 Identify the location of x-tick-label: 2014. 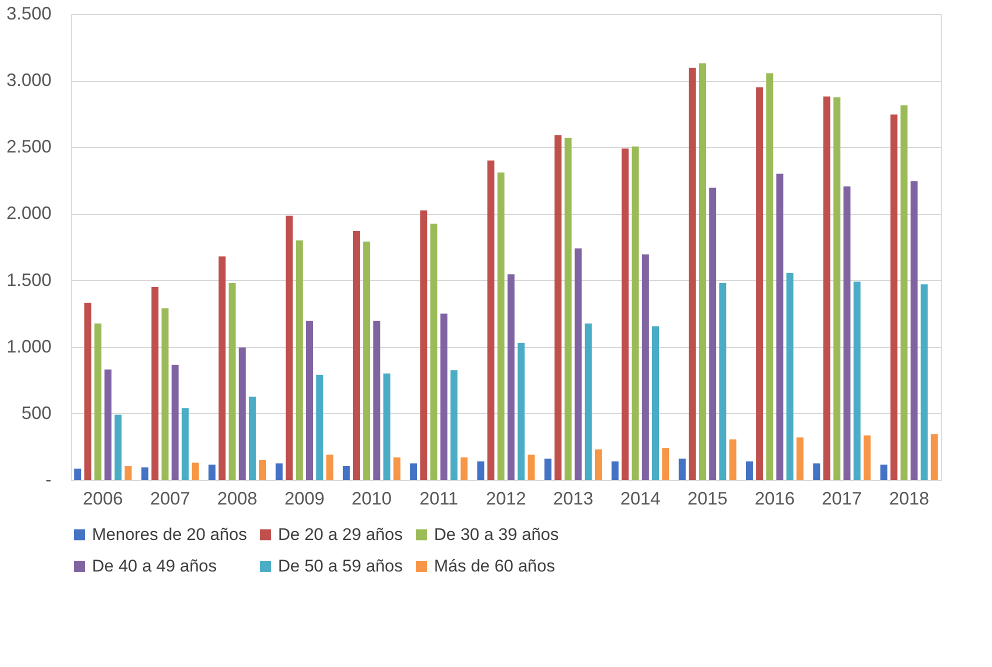
(640, 498).